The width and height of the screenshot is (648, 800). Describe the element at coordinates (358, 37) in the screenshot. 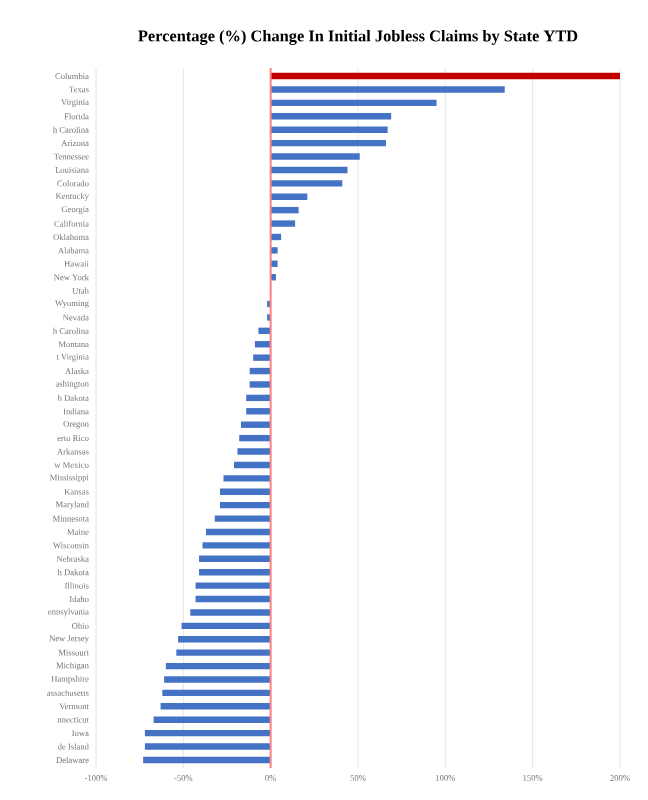

I see `chart-title: Percentage (%) Change In Initial Jobless Claims by State YTD` at that location.